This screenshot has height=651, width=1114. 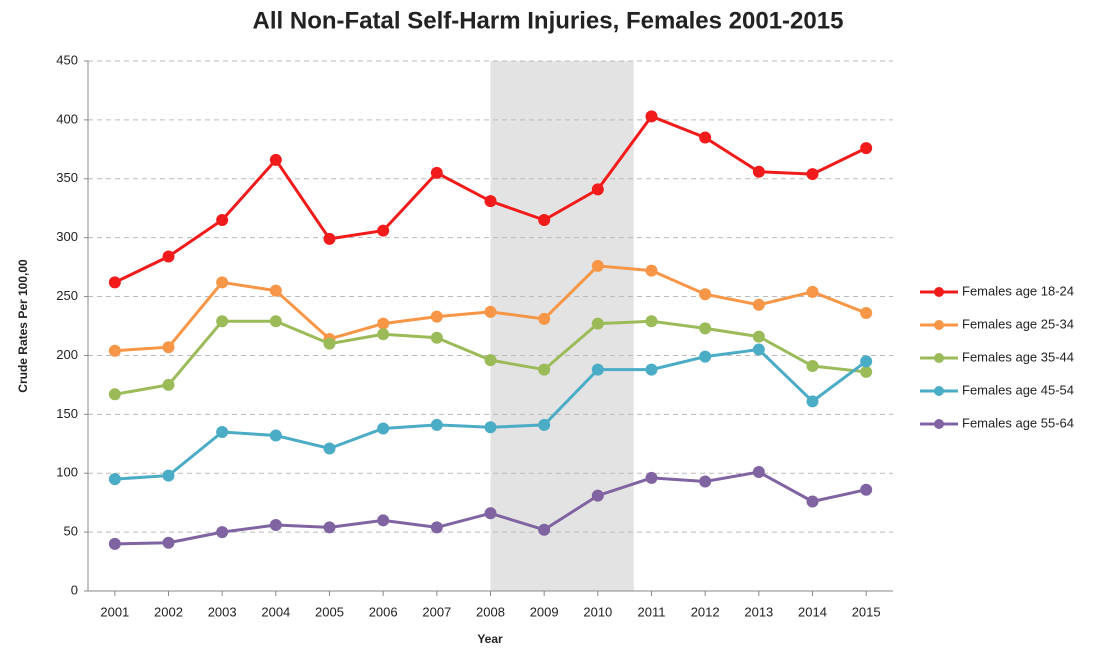 I want to click on y-tick-label: 450, so click(x=67, y=59).